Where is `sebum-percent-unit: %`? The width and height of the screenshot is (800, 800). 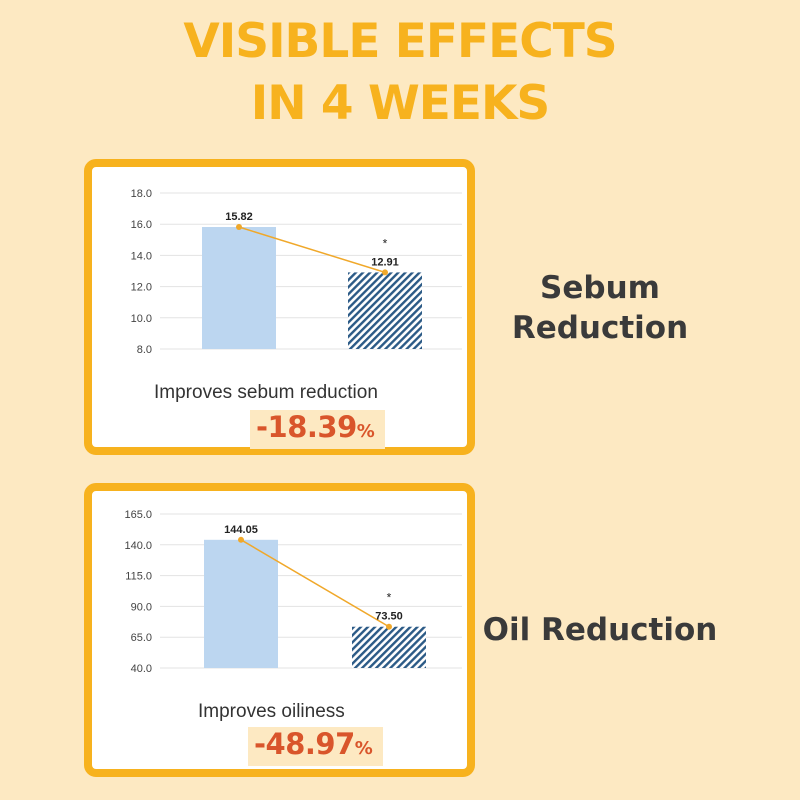 sebum-percent-unit: % is located at coordinates (365, 431).